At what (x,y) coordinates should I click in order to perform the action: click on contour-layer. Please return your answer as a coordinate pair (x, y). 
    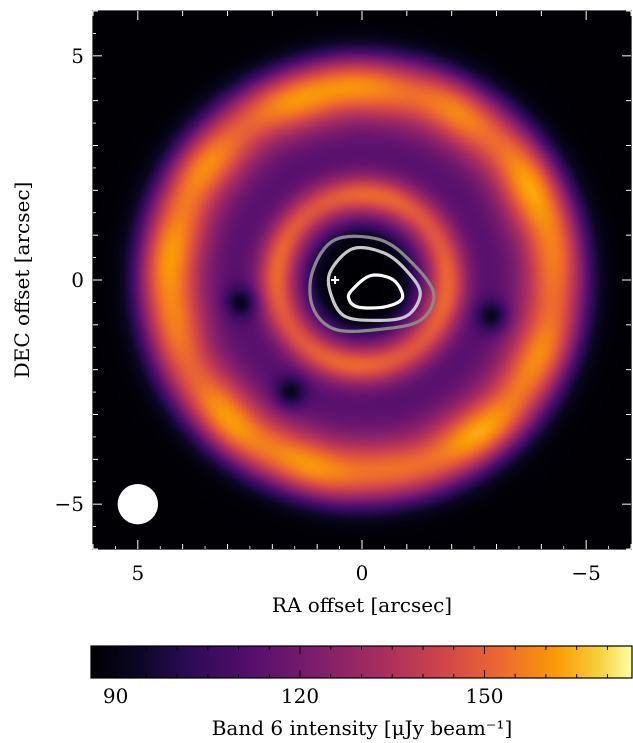
    Looking at the image, I should click on (372, 283).